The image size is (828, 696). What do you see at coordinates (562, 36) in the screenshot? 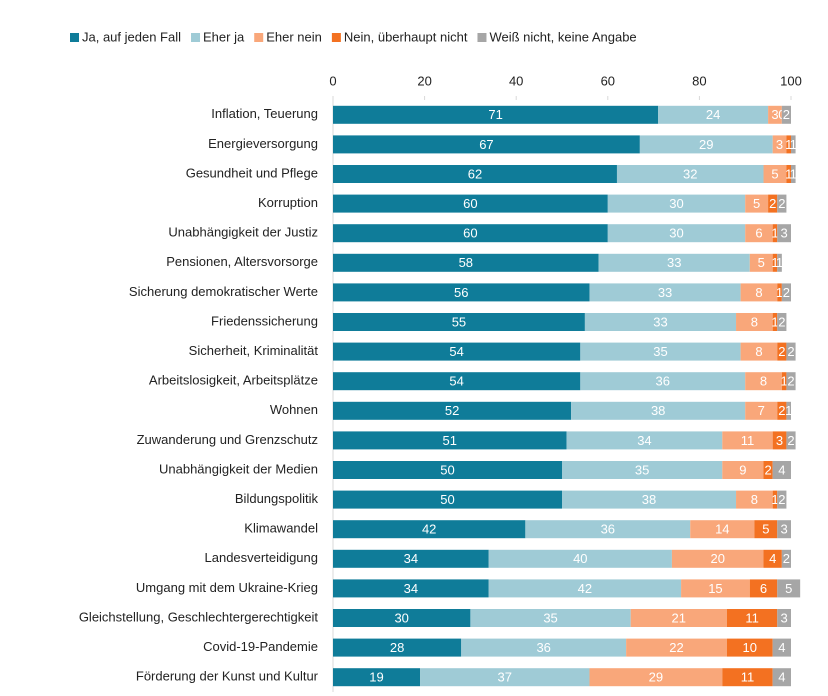
I see `legend-label: Weiß nicht, keine Angabe` at bounding box center [562, 36].